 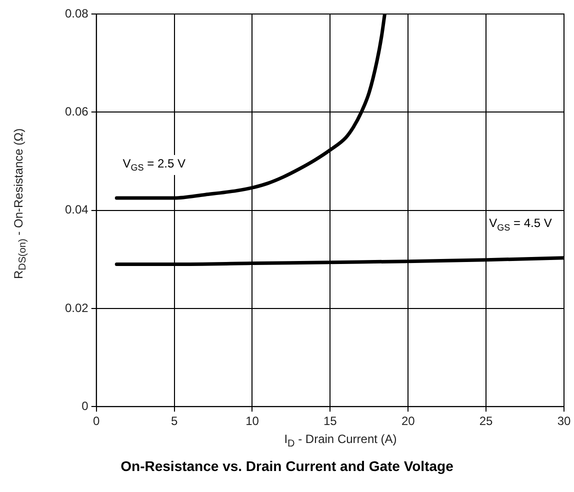 I want to click on y-tick-label: 0.08, so click(x=76, y=13).